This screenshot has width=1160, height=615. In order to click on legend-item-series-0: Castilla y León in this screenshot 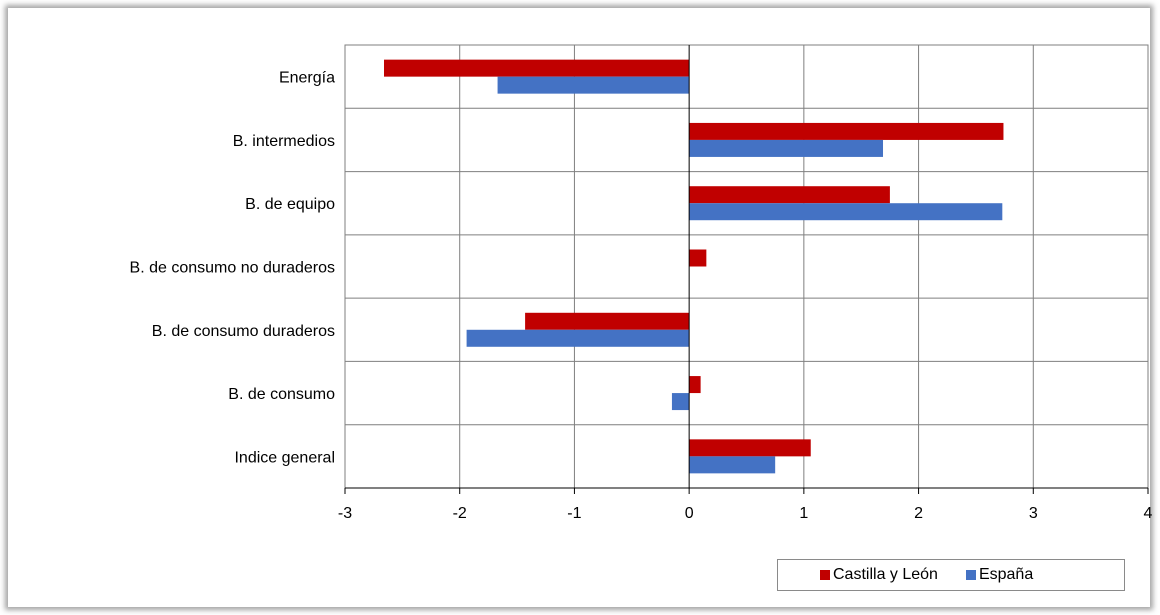, I will do `click(879, 575)`.